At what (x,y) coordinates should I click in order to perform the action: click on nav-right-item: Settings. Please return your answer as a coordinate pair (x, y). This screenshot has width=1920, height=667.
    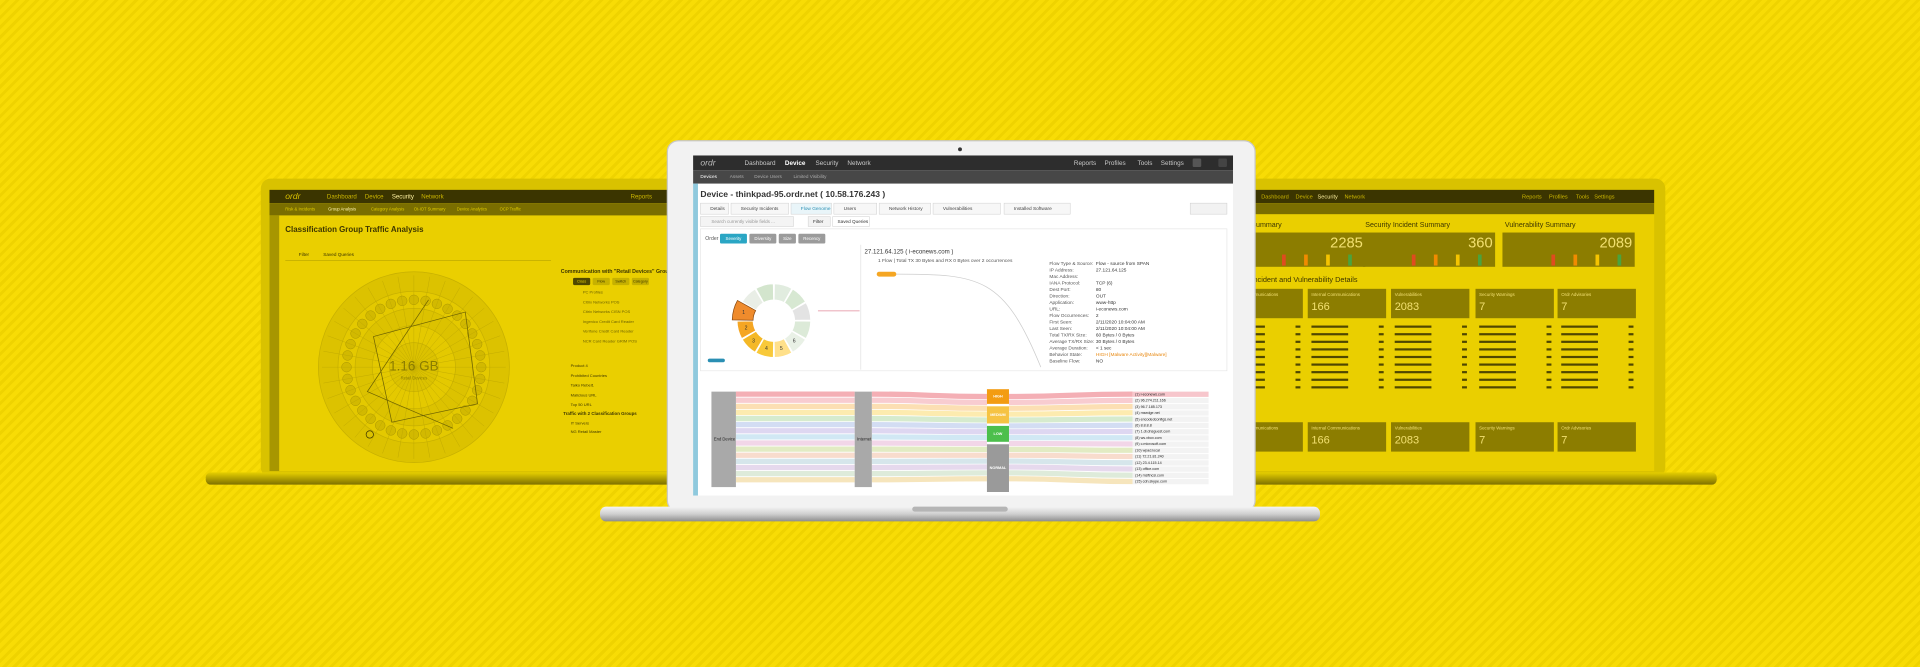
    Looking at the image, I should click on (1604, 198).